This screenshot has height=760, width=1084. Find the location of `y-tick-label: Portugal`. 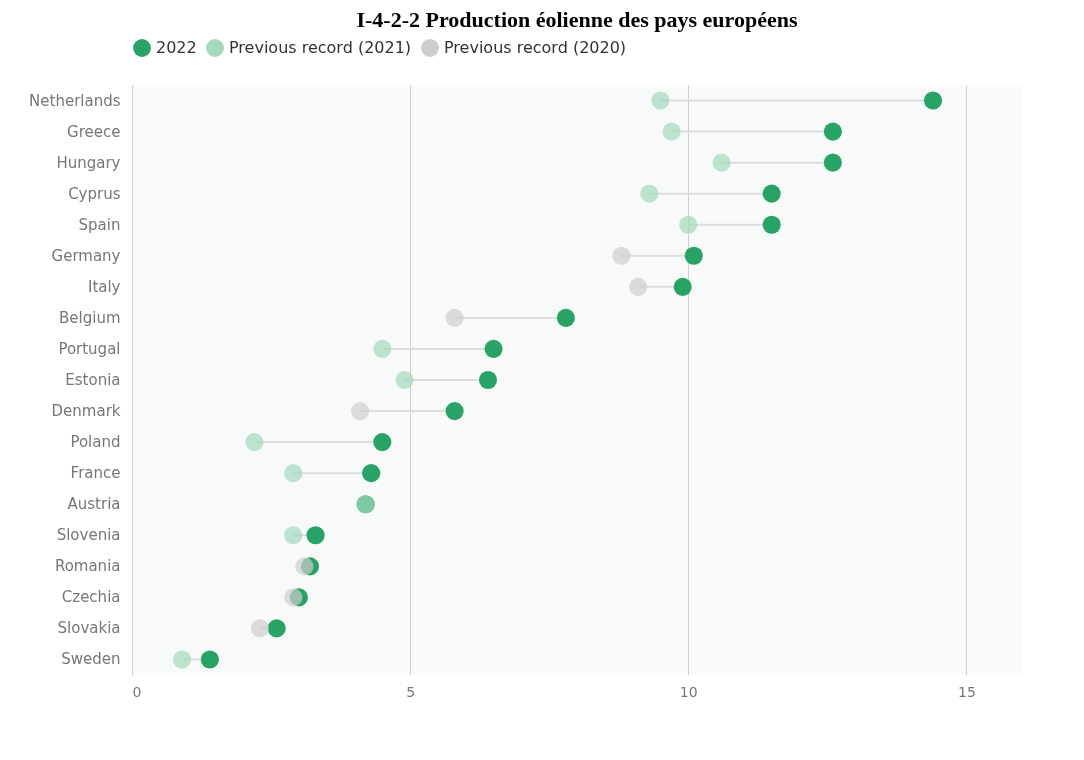

y-tick-label: Portugal is located at coordinates (89, 348).